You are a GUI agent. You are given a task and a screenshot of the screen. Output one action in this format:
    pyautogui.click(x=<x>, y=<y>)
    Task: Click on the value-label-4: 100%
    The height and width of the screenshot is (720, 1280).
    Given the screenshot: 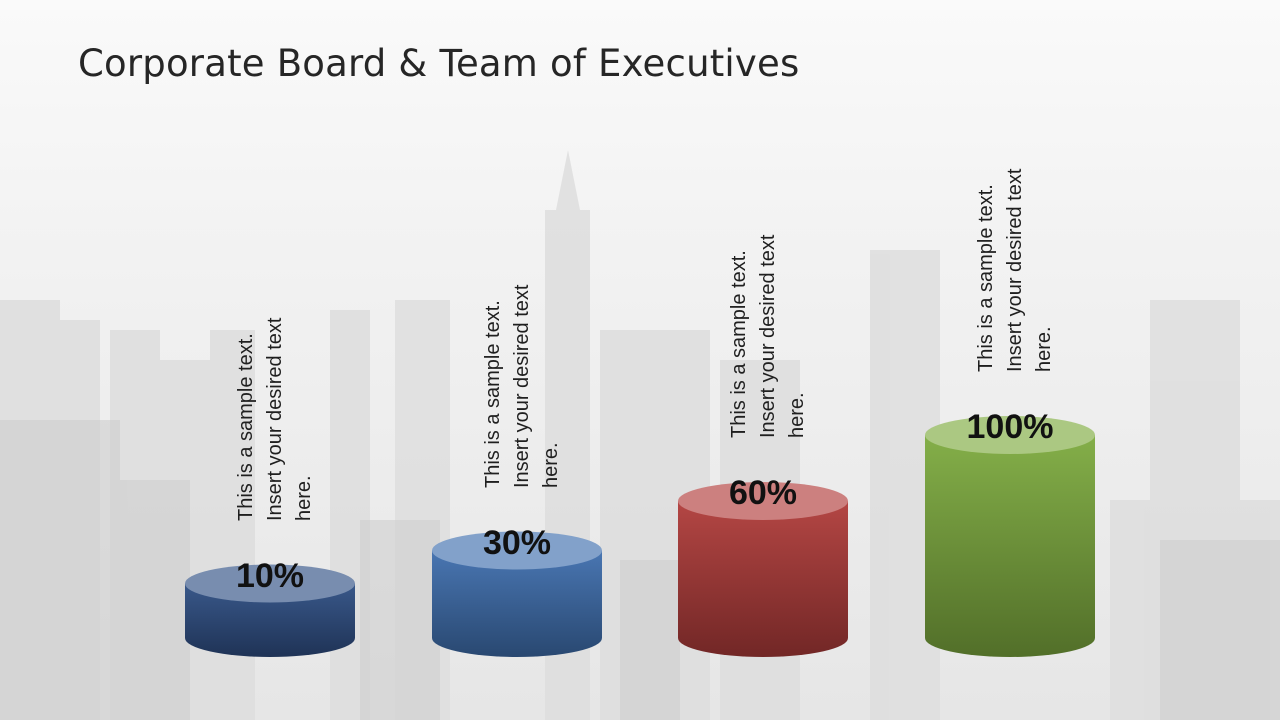 What is the action you would take?
    pyautogui.click(x=1010, y=427)
    